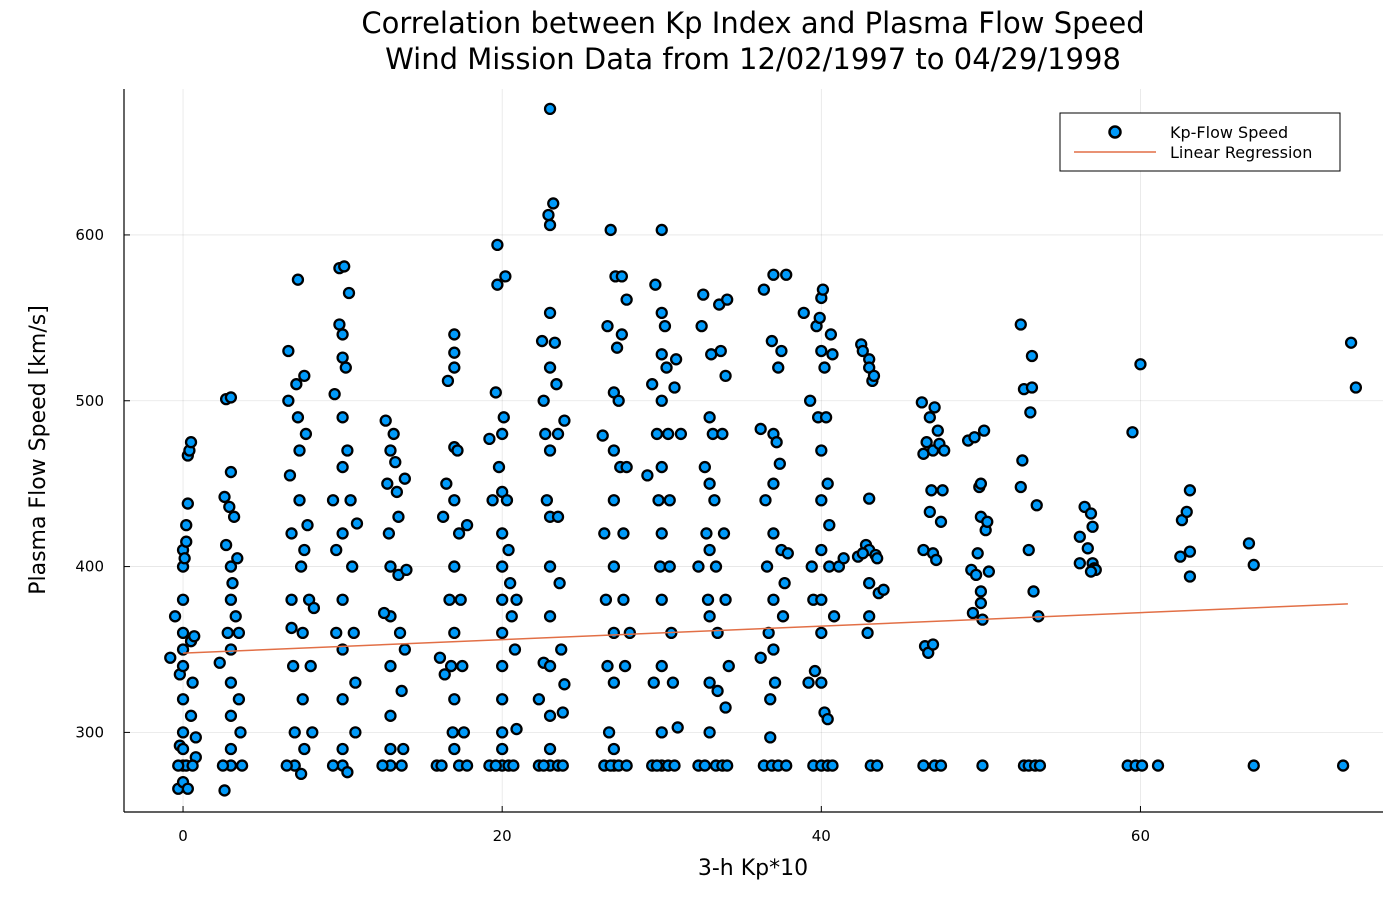 This screenshot has width=1400, height=900. I want to click on y-tick-label: 300, so click(89, 732).